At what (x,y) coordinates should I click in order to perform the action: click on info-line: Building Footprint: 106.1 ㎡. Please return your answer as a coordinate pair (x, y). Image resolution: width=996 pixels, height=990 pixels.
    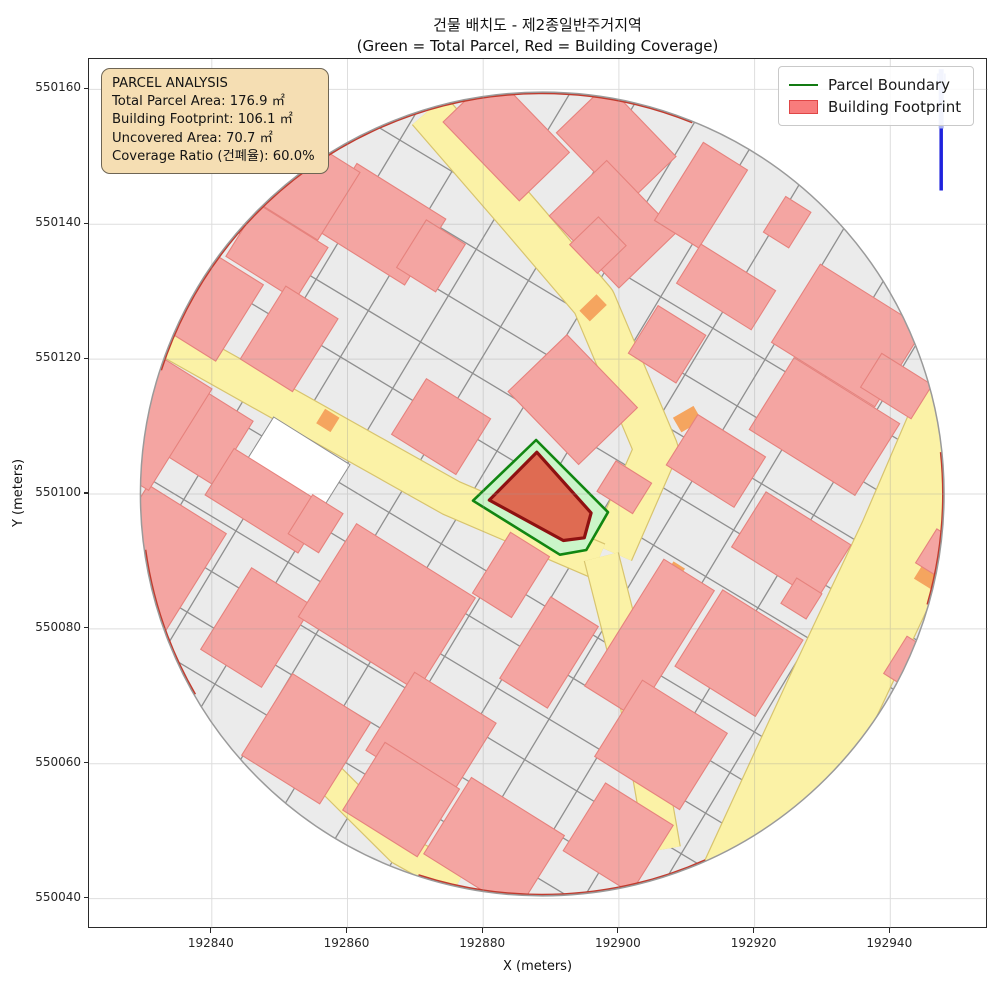
    Looking at the image, I should click on (202, 120).